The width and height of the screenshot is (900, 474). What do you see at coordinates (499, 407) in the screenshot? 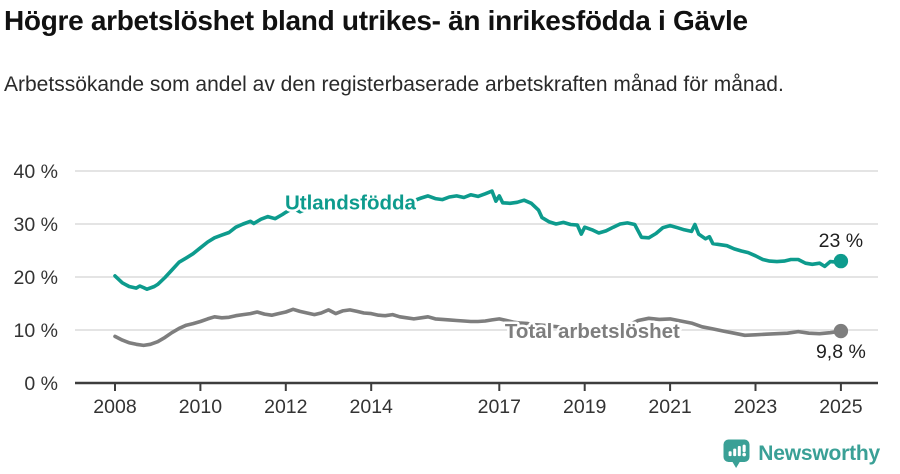
I see `x-tick-label: 2017` at bounding box center [499, 407].